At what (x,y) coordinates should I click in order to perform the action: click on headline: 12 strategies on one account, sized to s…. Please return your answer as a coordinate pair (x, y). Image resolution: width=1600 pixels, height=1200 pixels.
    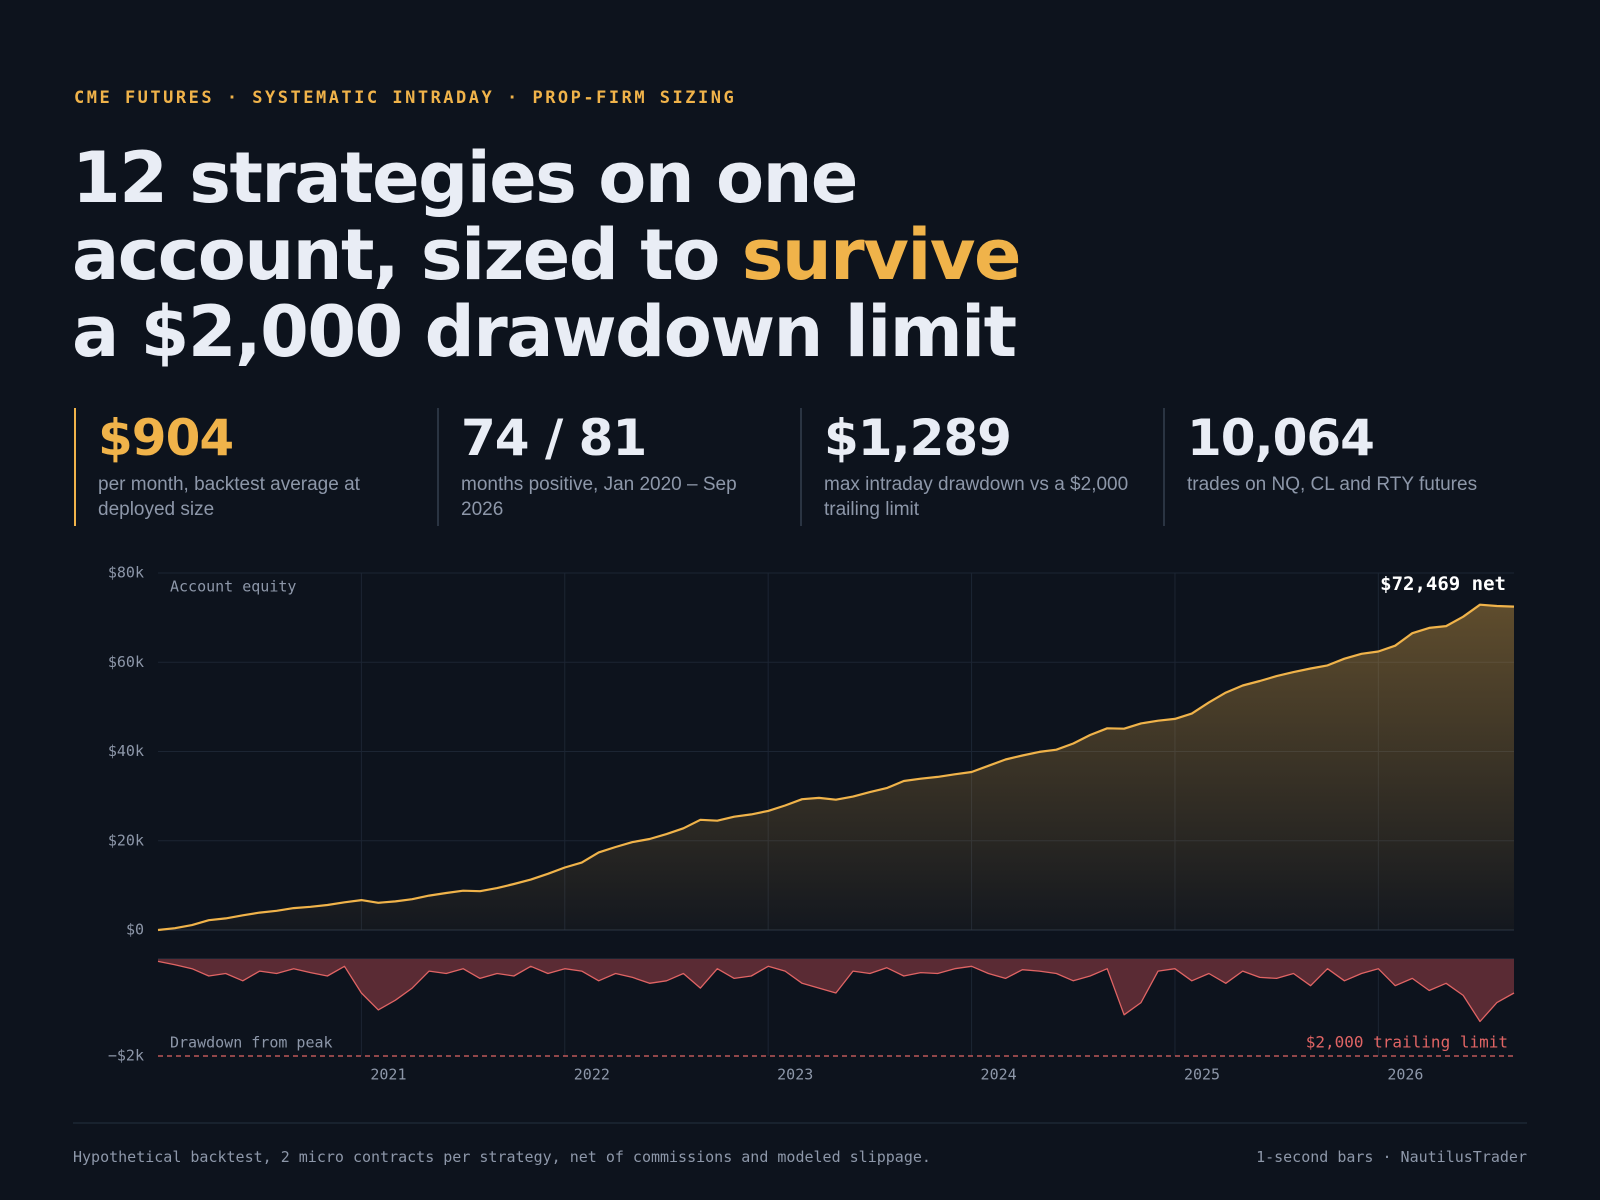
    Looking at the image, I should click on (547, 255).